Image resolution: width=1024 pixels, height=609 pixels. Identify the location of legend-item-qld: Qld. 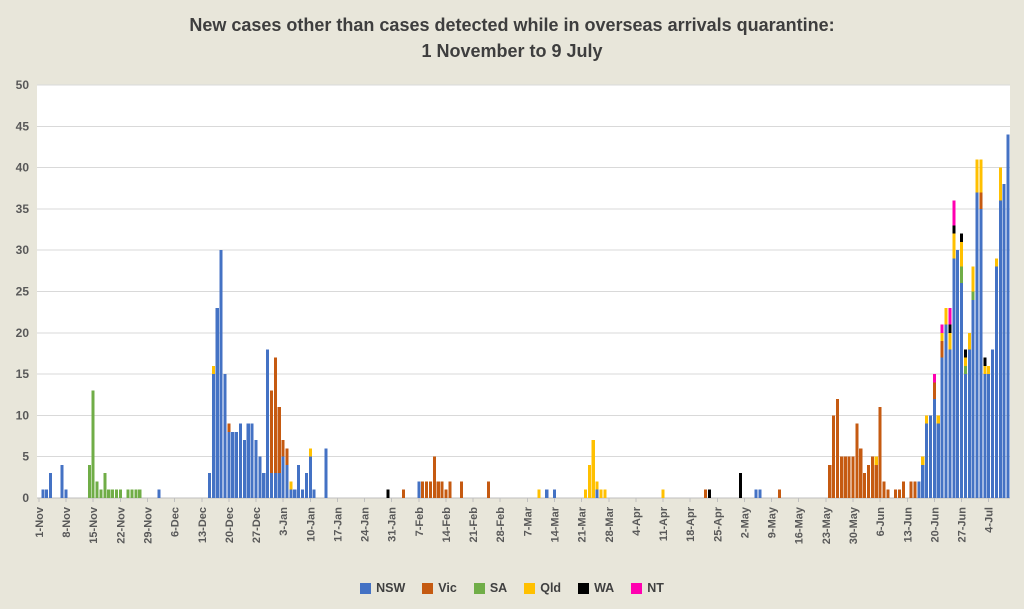
(542, 588).